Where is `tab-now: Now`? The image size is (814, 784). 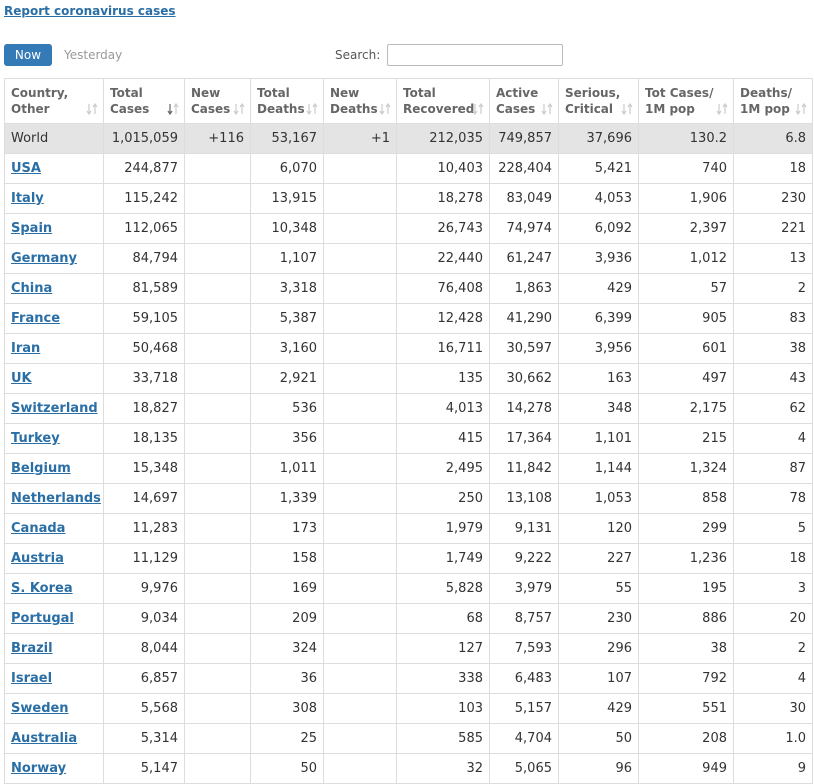
tab-now: Now is located at coordinates (28, 55).